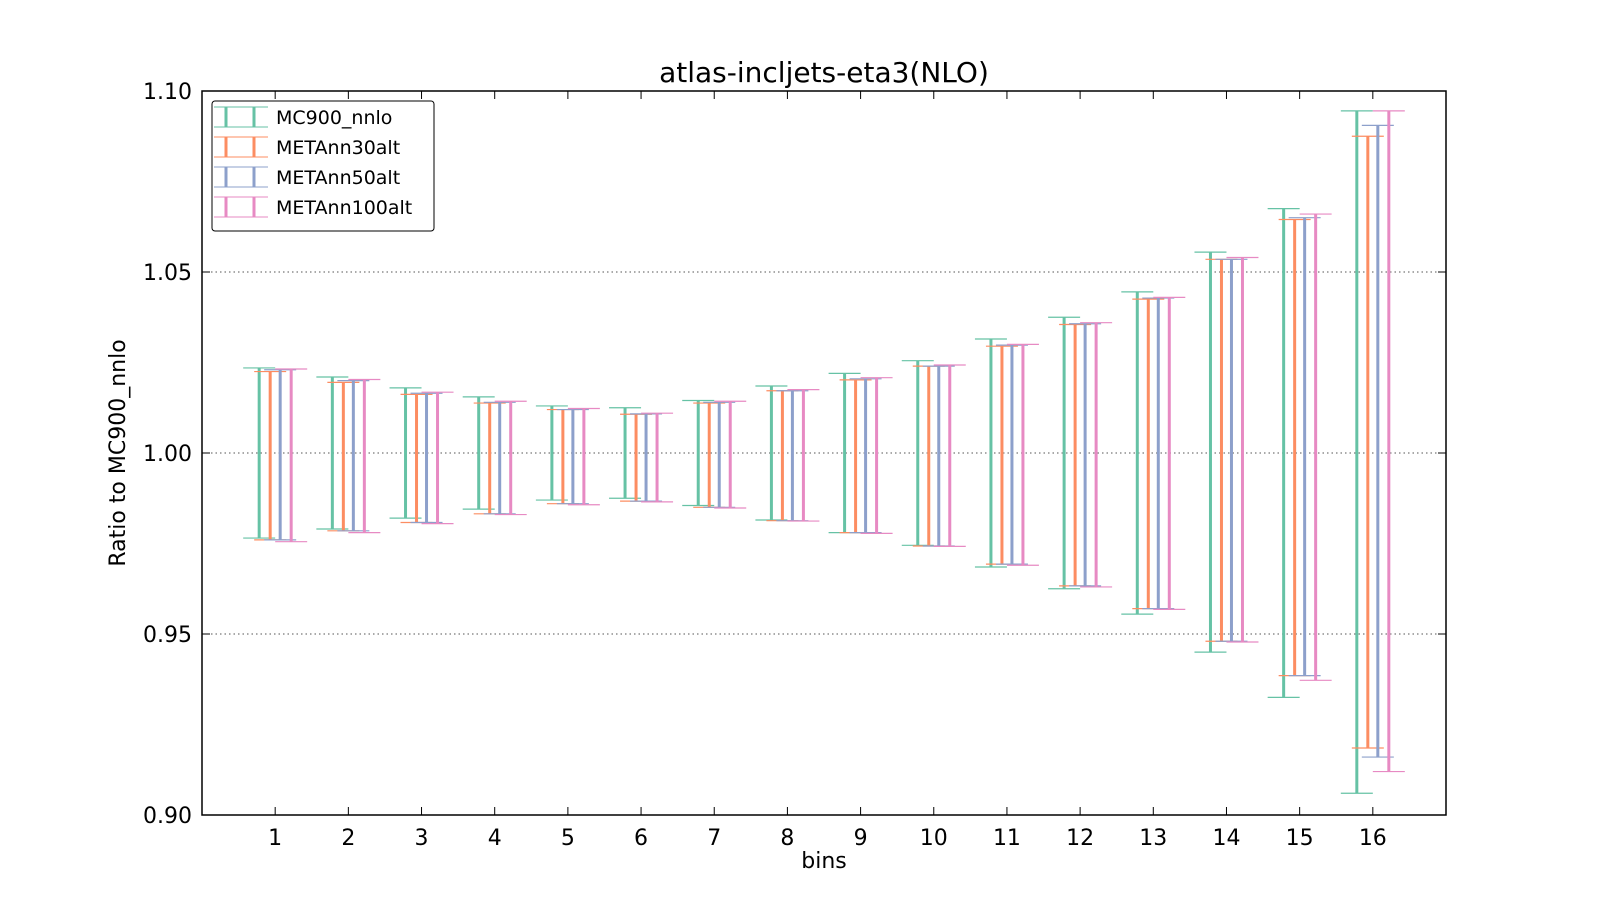  What do you see at coordinates (495, 838) in the screenshot?
I see `x-tick-label: 4` at bounding box center [495, 838].